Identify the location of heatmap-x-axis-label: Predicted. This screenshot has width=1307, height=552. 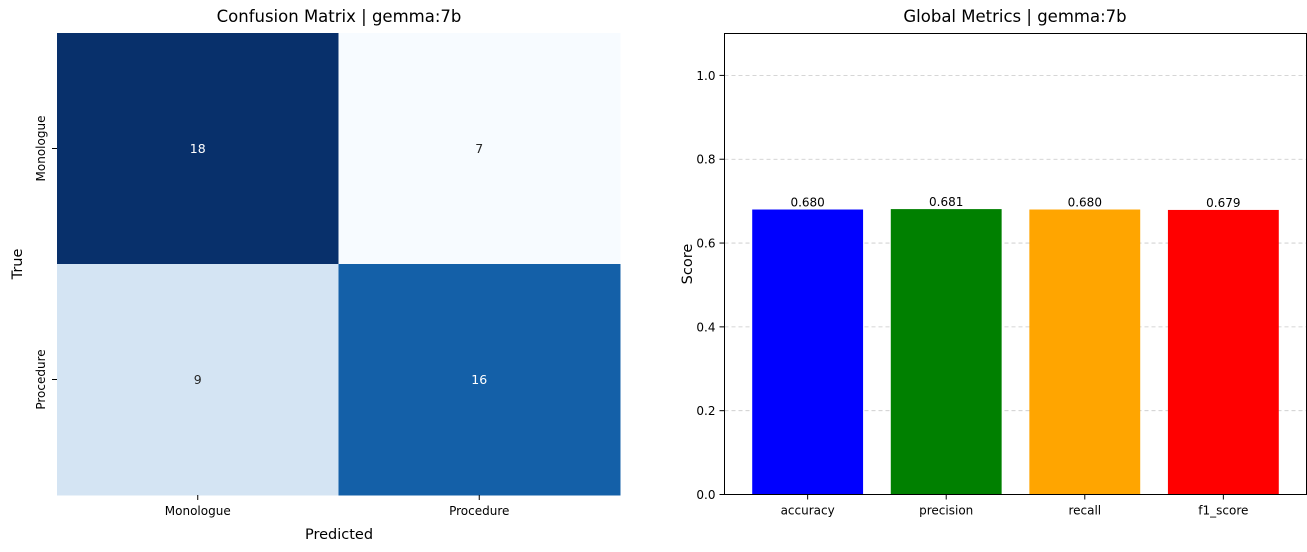
(339, 535).